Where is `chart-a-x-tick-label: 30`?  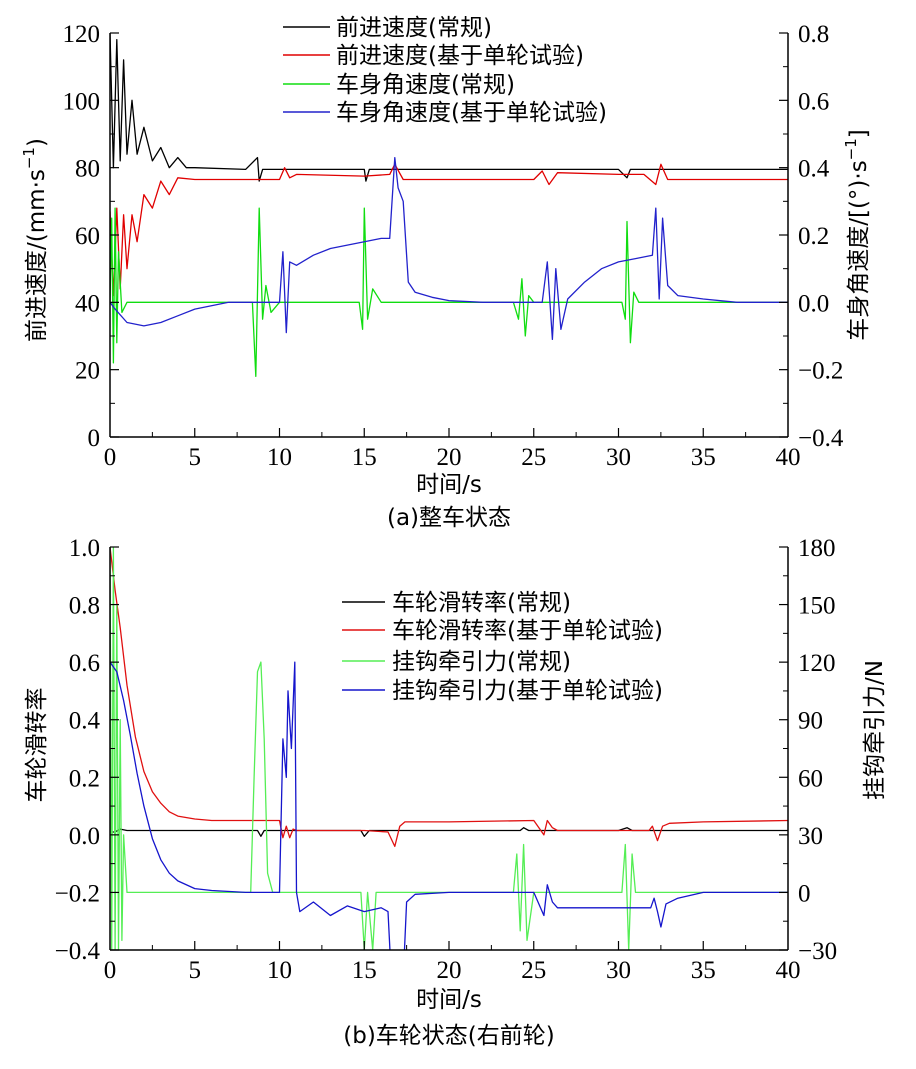
chart-a-x-tick-label: 30 is located at coordinates (618, 457).